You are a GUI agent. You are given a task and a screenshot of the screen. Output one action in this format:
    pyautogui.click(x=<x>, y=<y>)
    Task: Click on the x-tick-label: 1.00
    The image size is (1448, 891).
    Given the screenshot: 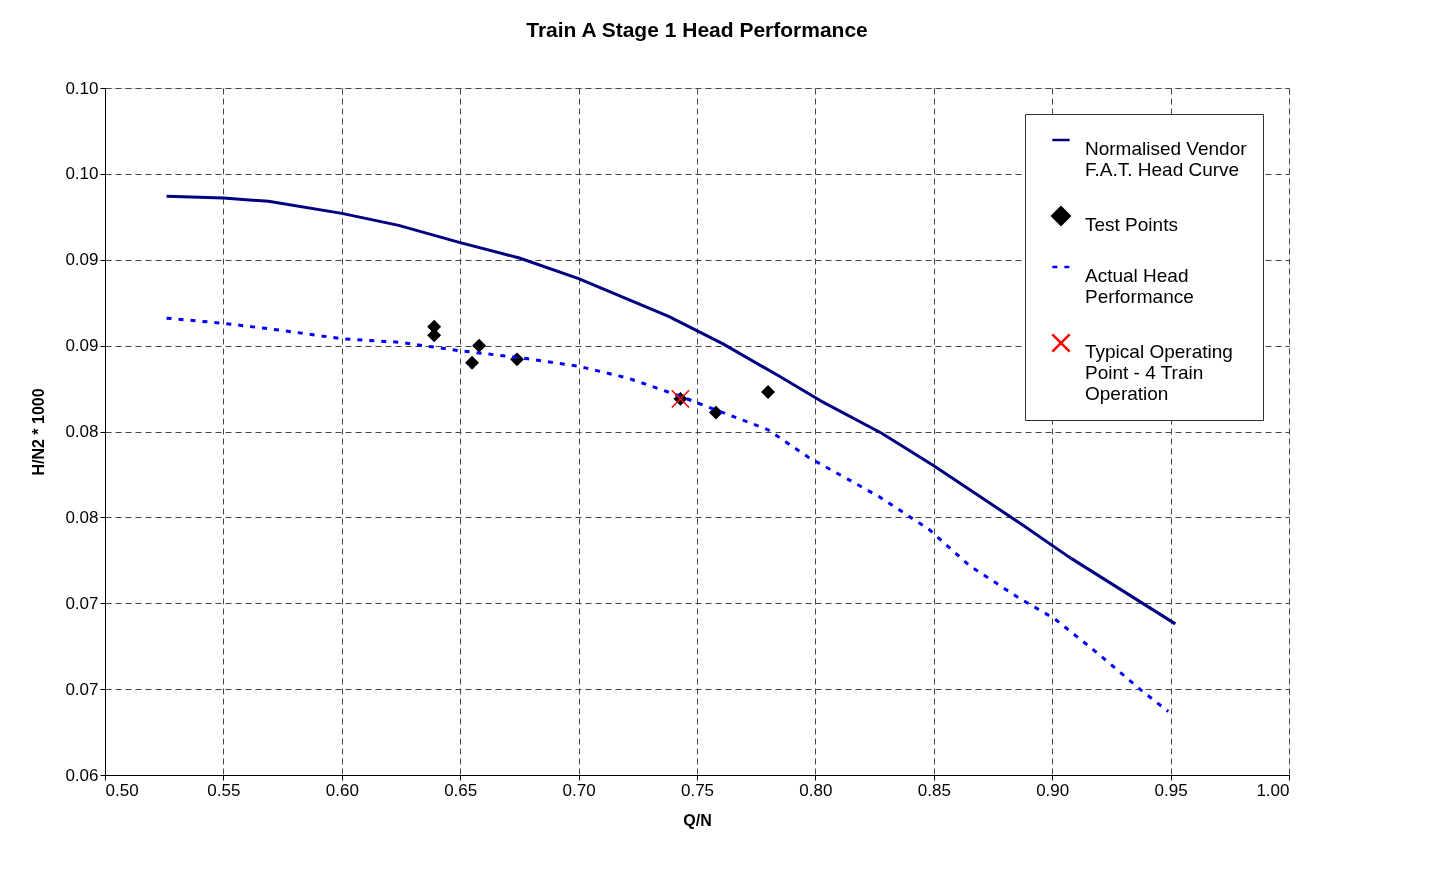 What is the action you would take?
    pyautogui.click(x=1273, y=790)
    